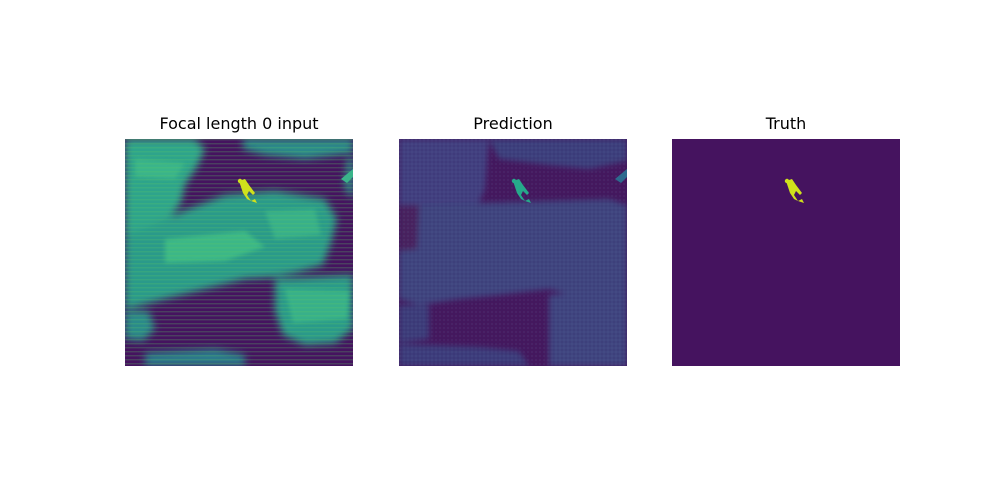 The image size is (1000, 500). What do you see at coordinates (521, 190) in the screenshot?
I see `target-figure-prediction` at bounding box center [521, 190].